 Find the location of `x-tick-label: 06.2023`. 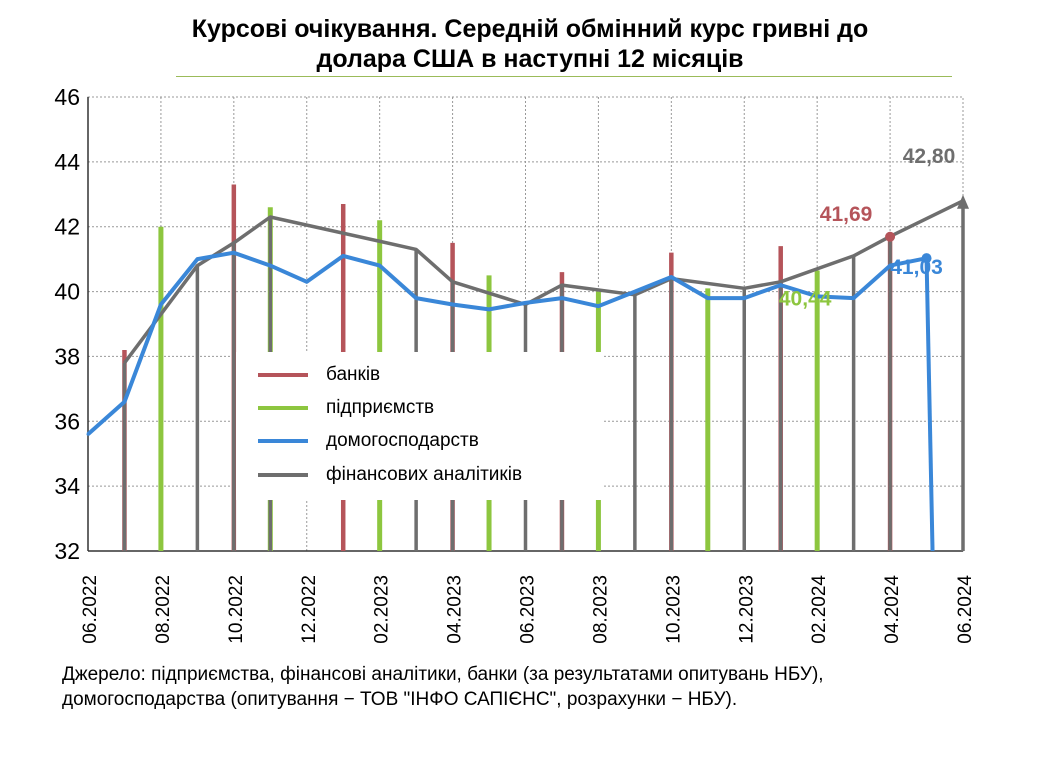

x-tick-label: 06.2023 is located at coordinates (528, 609).